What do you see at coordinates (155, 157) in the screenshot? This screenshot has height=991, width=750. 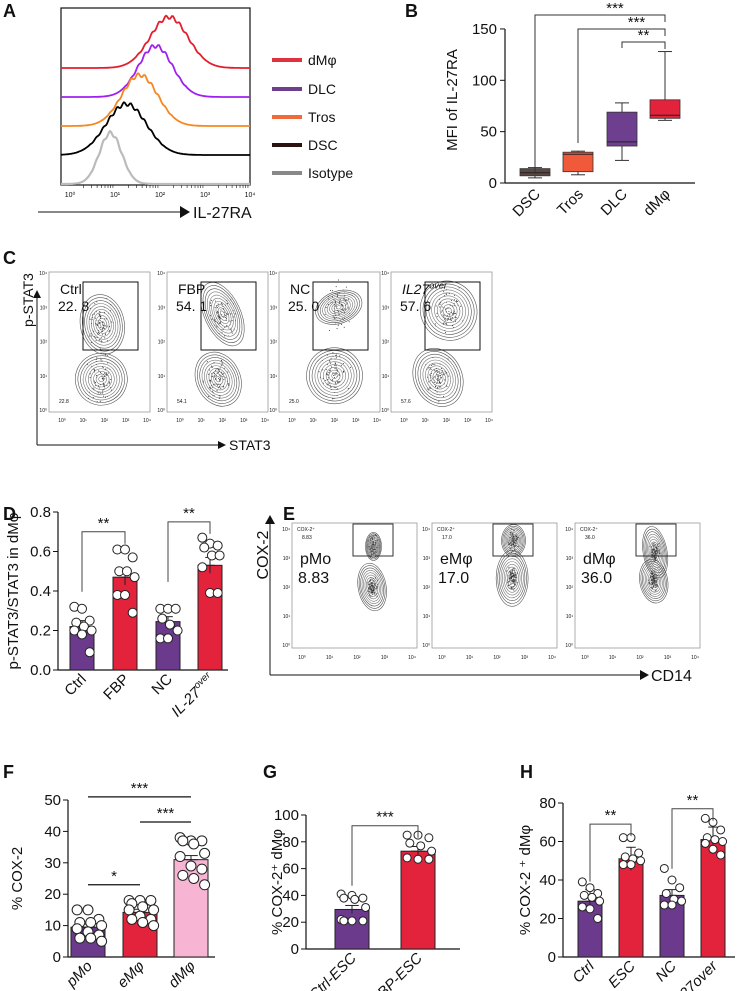 I see `histogram-curve-Isotype` at bounding box center [155, 157].